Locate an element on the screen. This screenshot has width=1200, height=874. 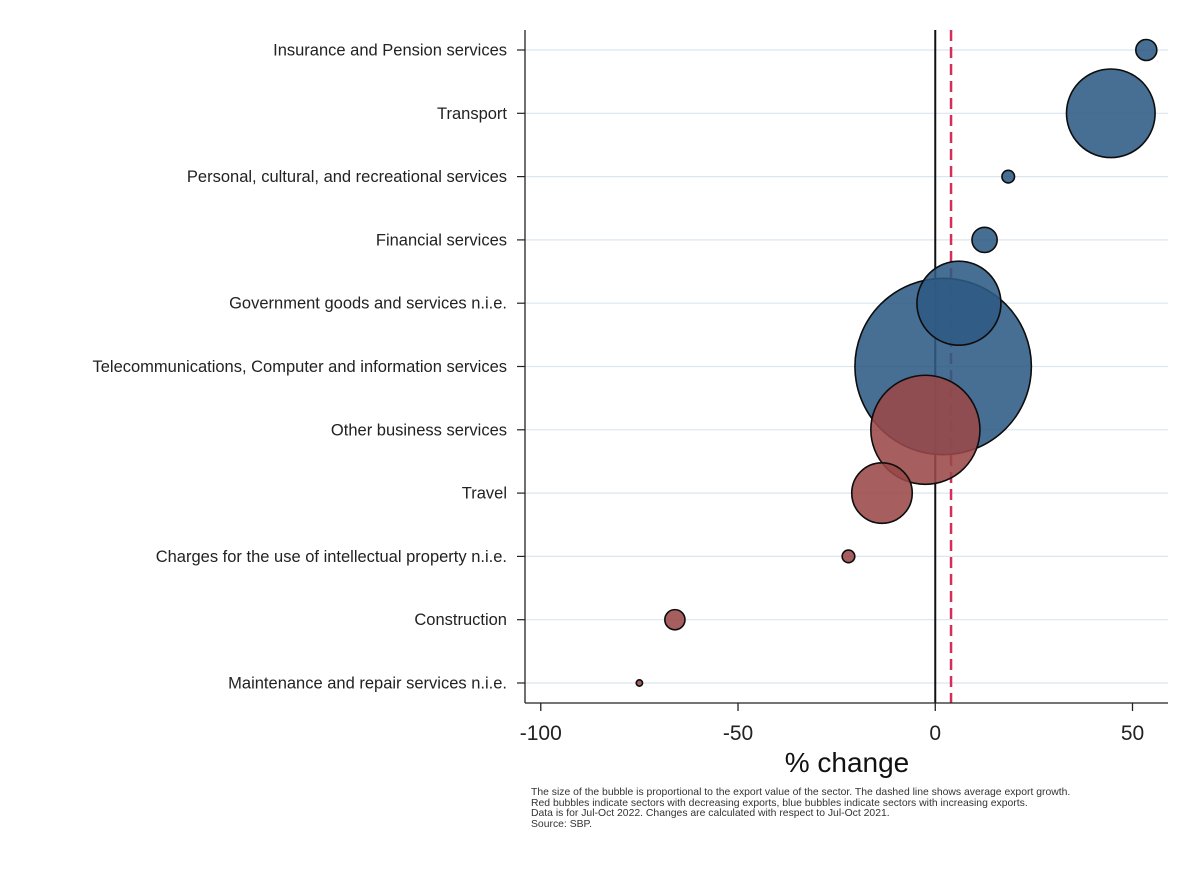
category-label: Construction is located at coordinates (460, 620).